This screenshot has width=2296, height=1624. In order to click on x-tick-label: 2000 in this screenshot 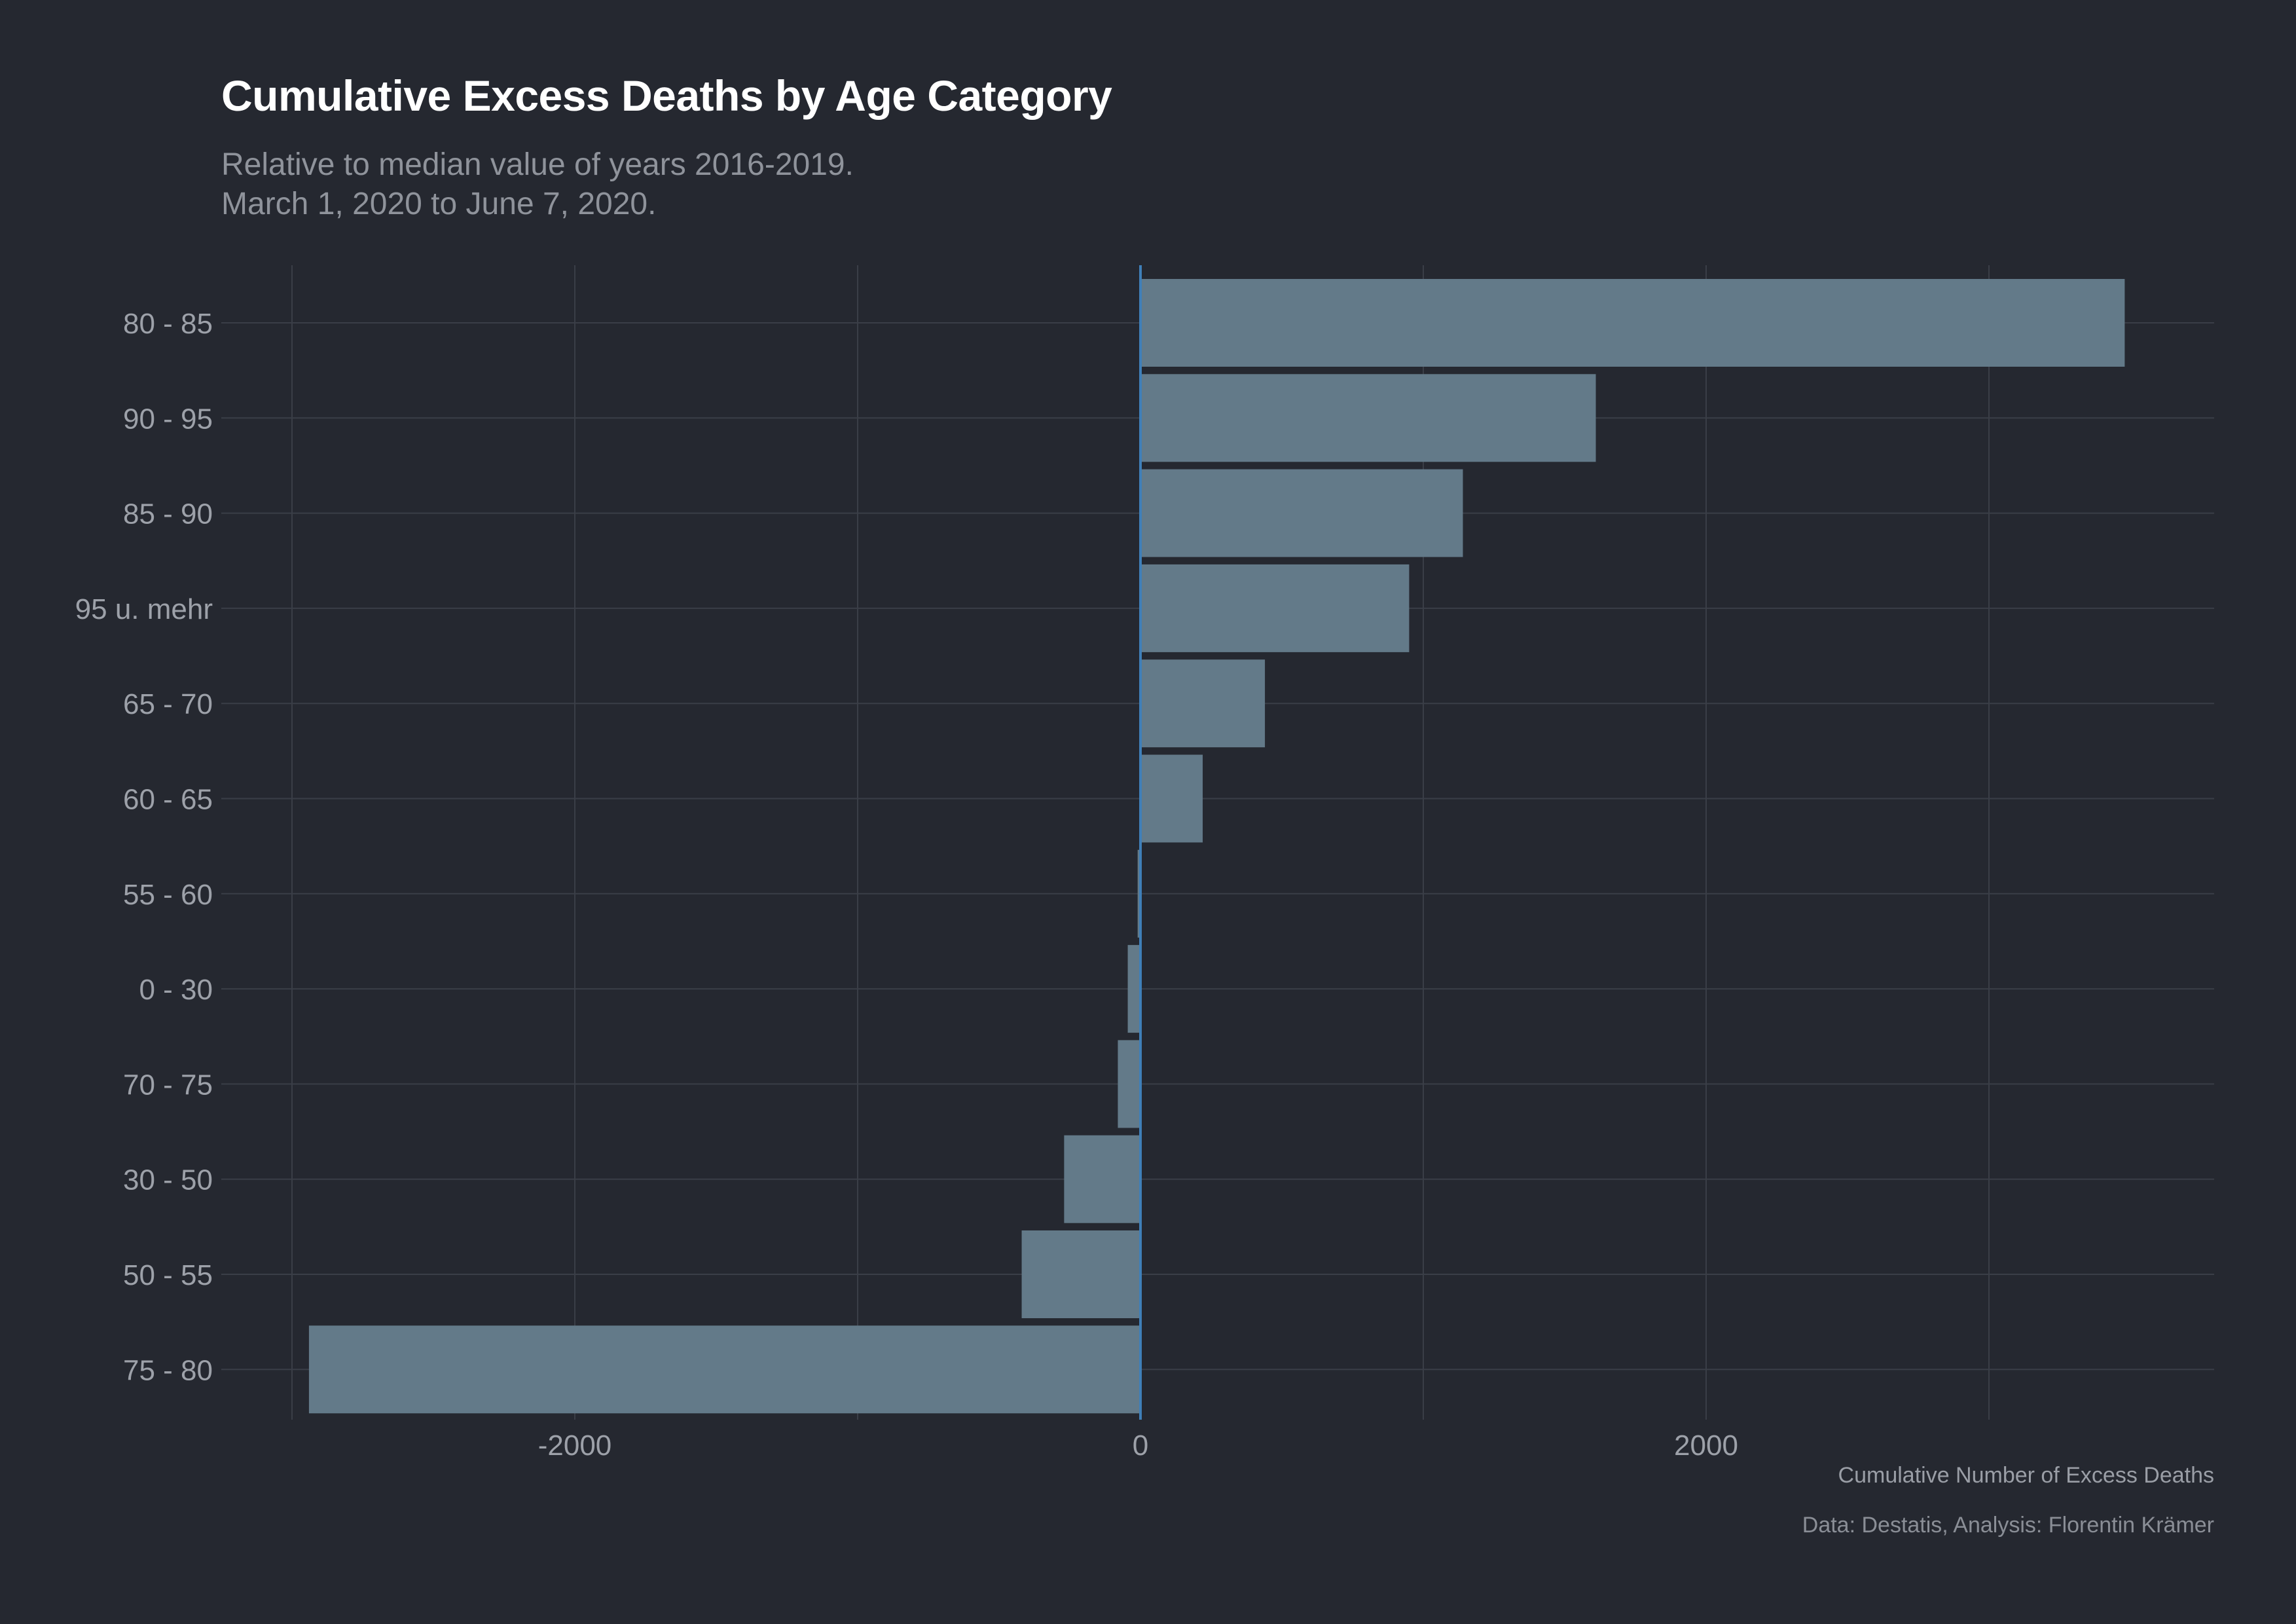, I will do `click(1706, 1446)`.